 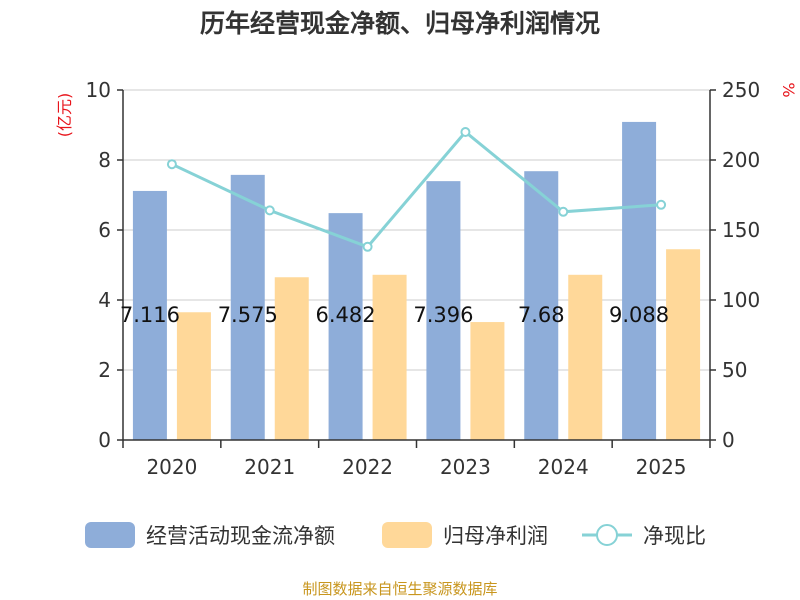 What do you see at coordinates (104, 230) in the screenshot?
I see `y-left-tick-label: 6` at bounding box center [104, 230].